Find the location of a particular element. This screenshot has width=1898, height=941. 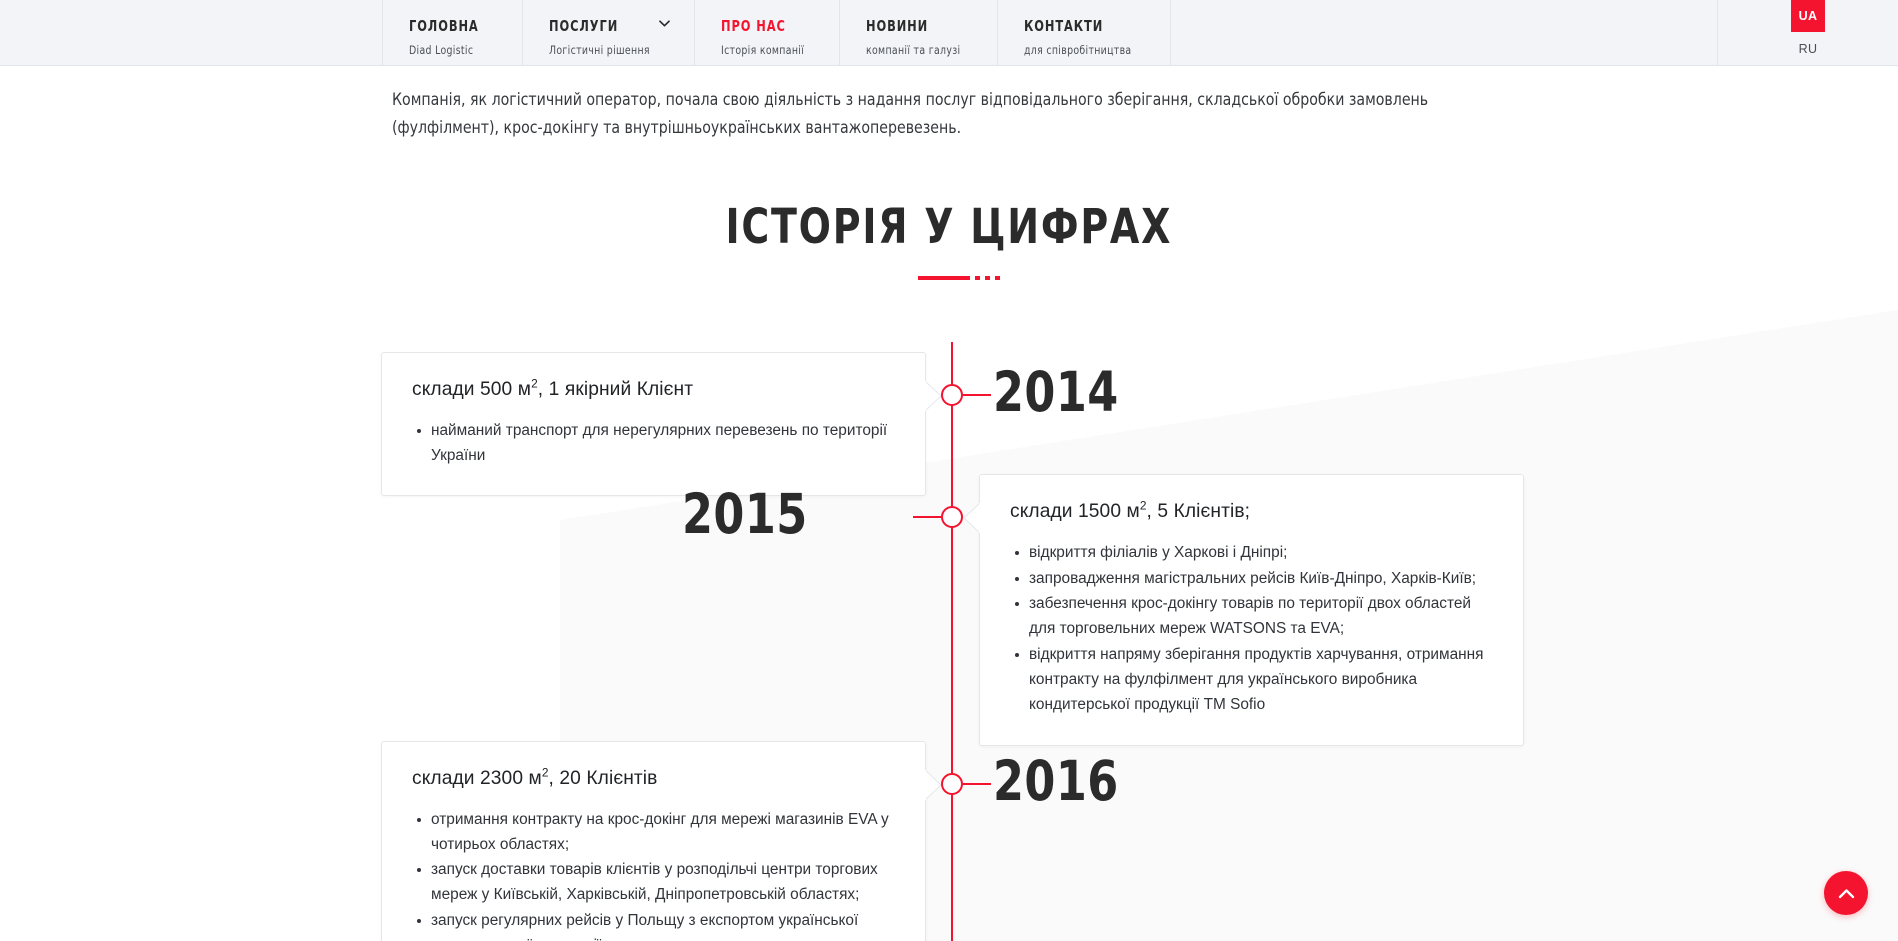

timeline-marker-2016 is located at coordinates (952, 783).